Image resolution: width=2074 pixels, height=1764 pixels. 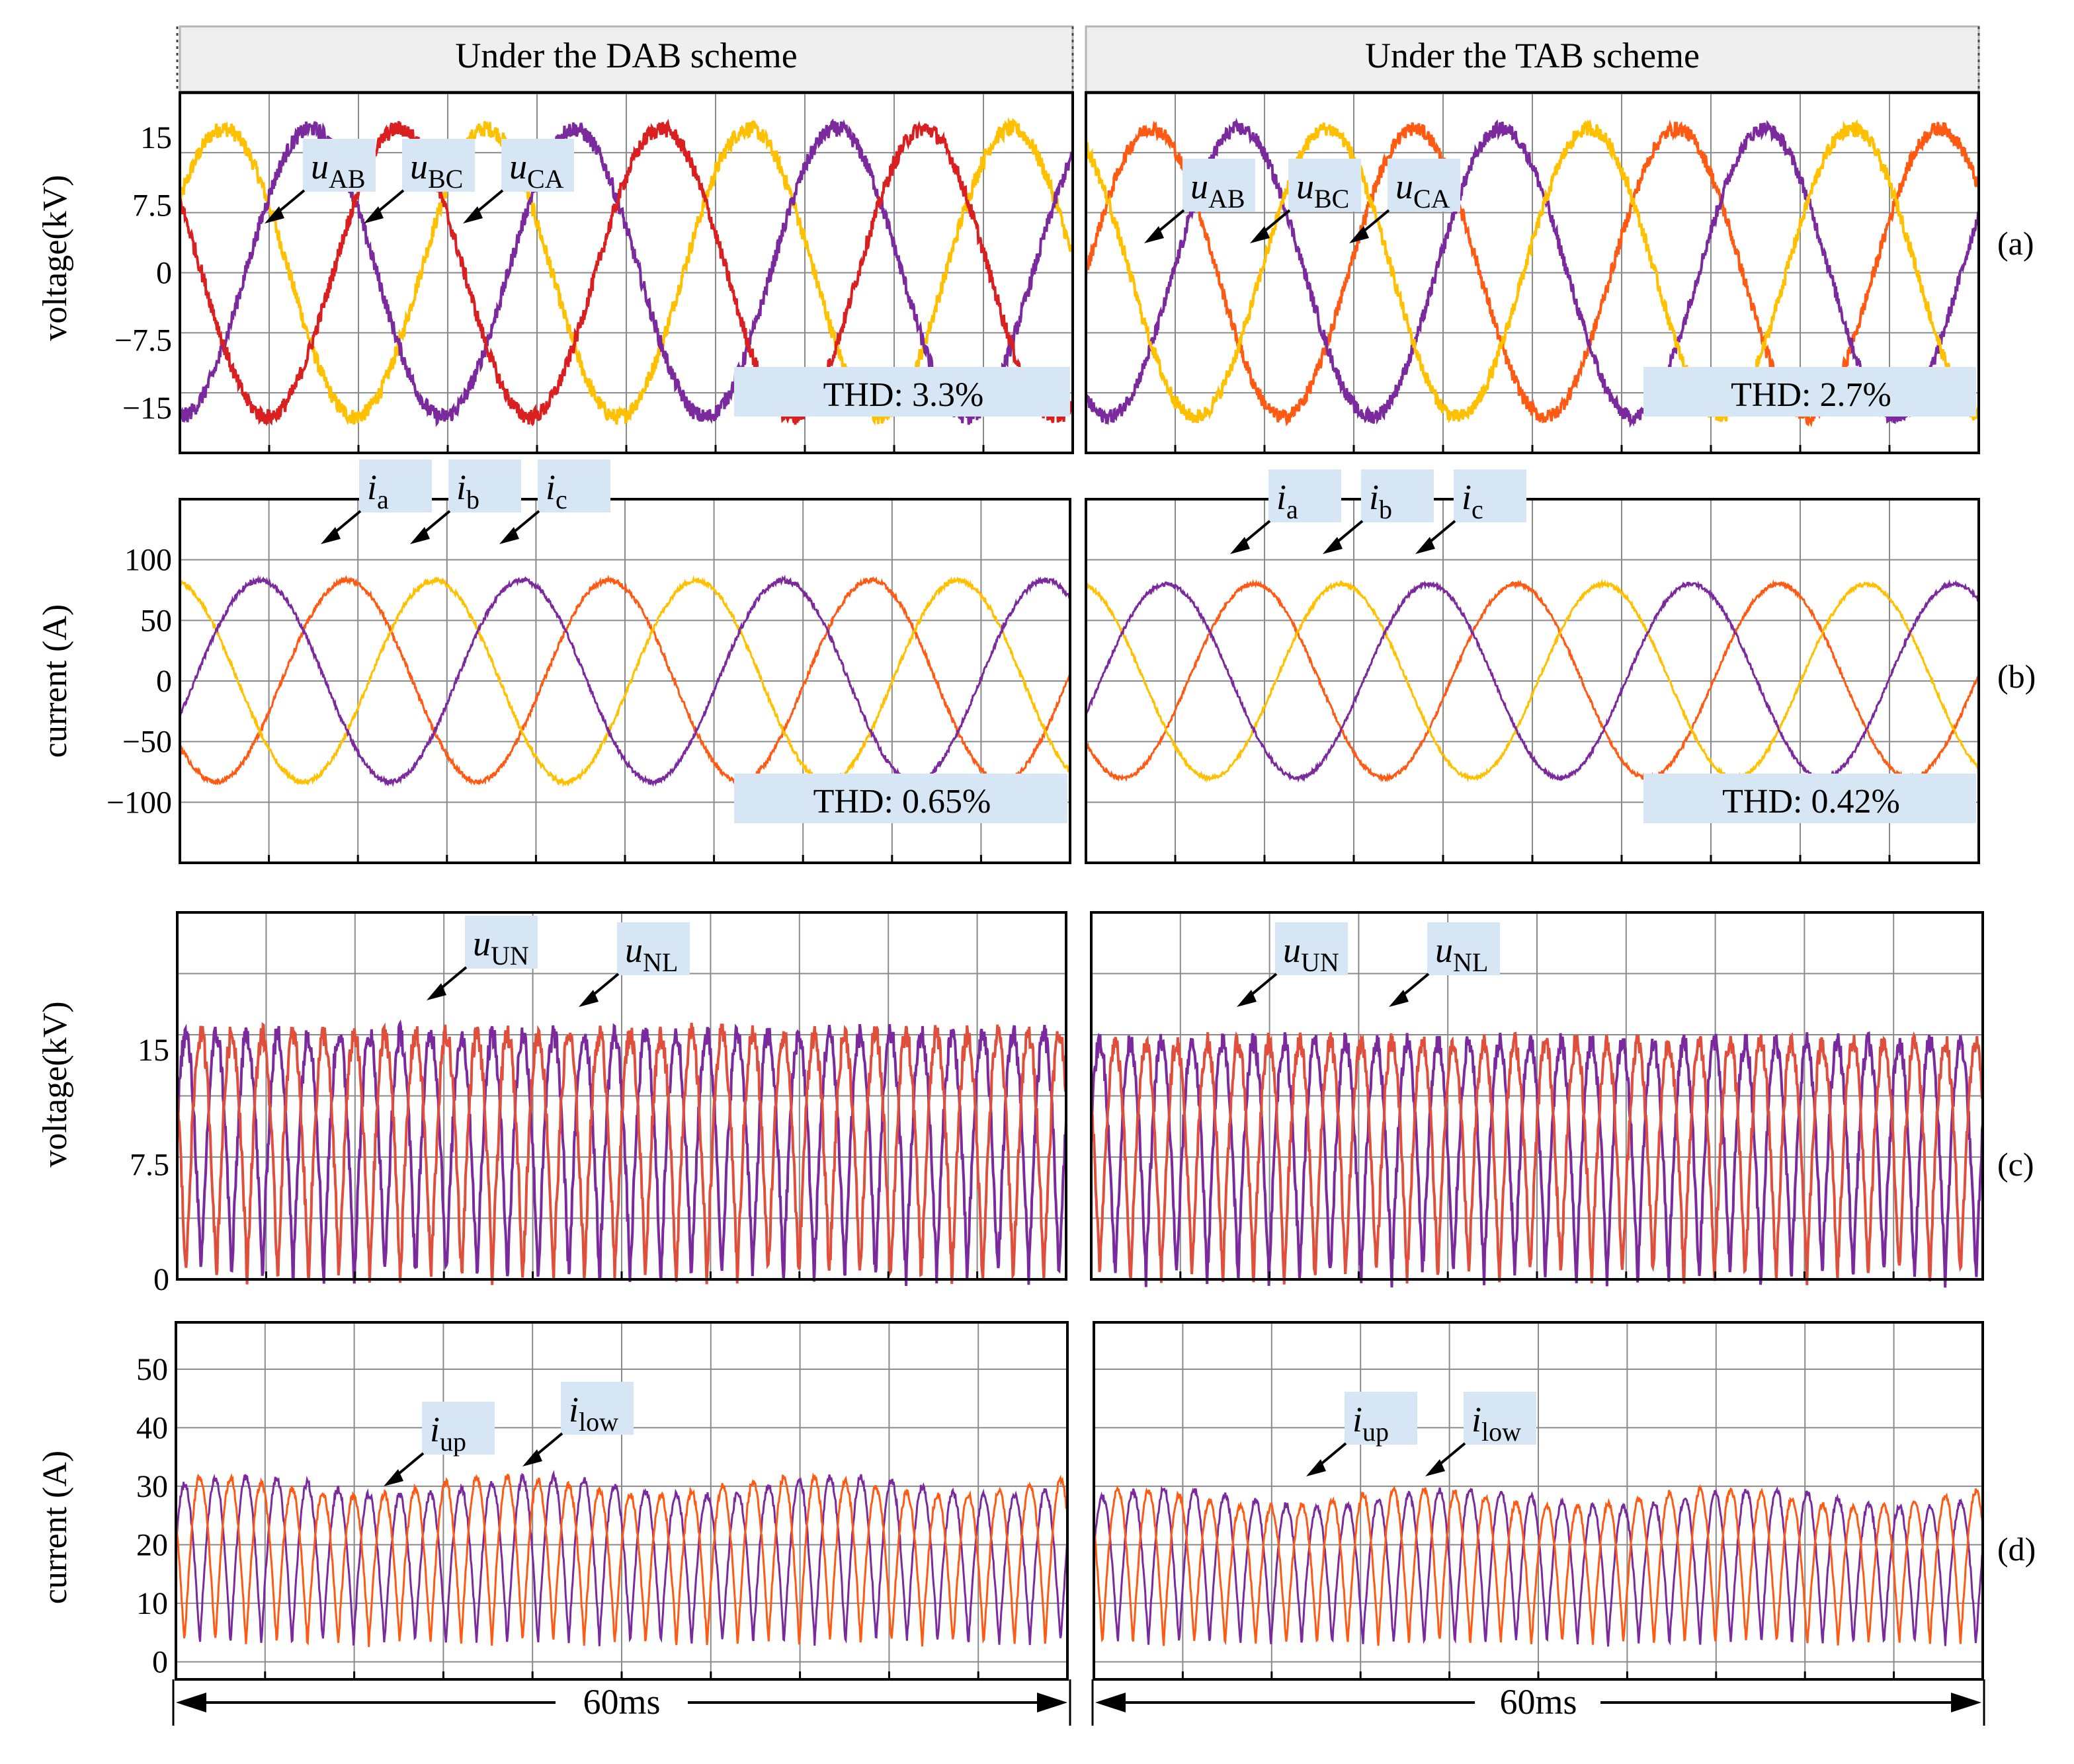 I want to click on ytick-a-dab-1: 7.5, so click(x=152, y=205).